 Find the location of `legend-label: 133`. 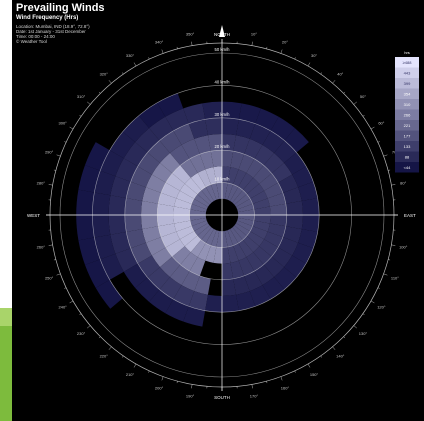

legend-label: 133 is located at coordinates (407, 146).